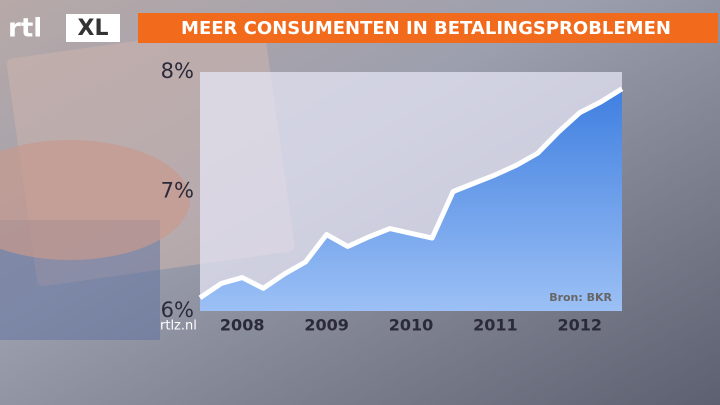 Image resolution: width=720 pixels, height=405 pixels. I want to click on x-tick-label: 2012, so click(580, 325).